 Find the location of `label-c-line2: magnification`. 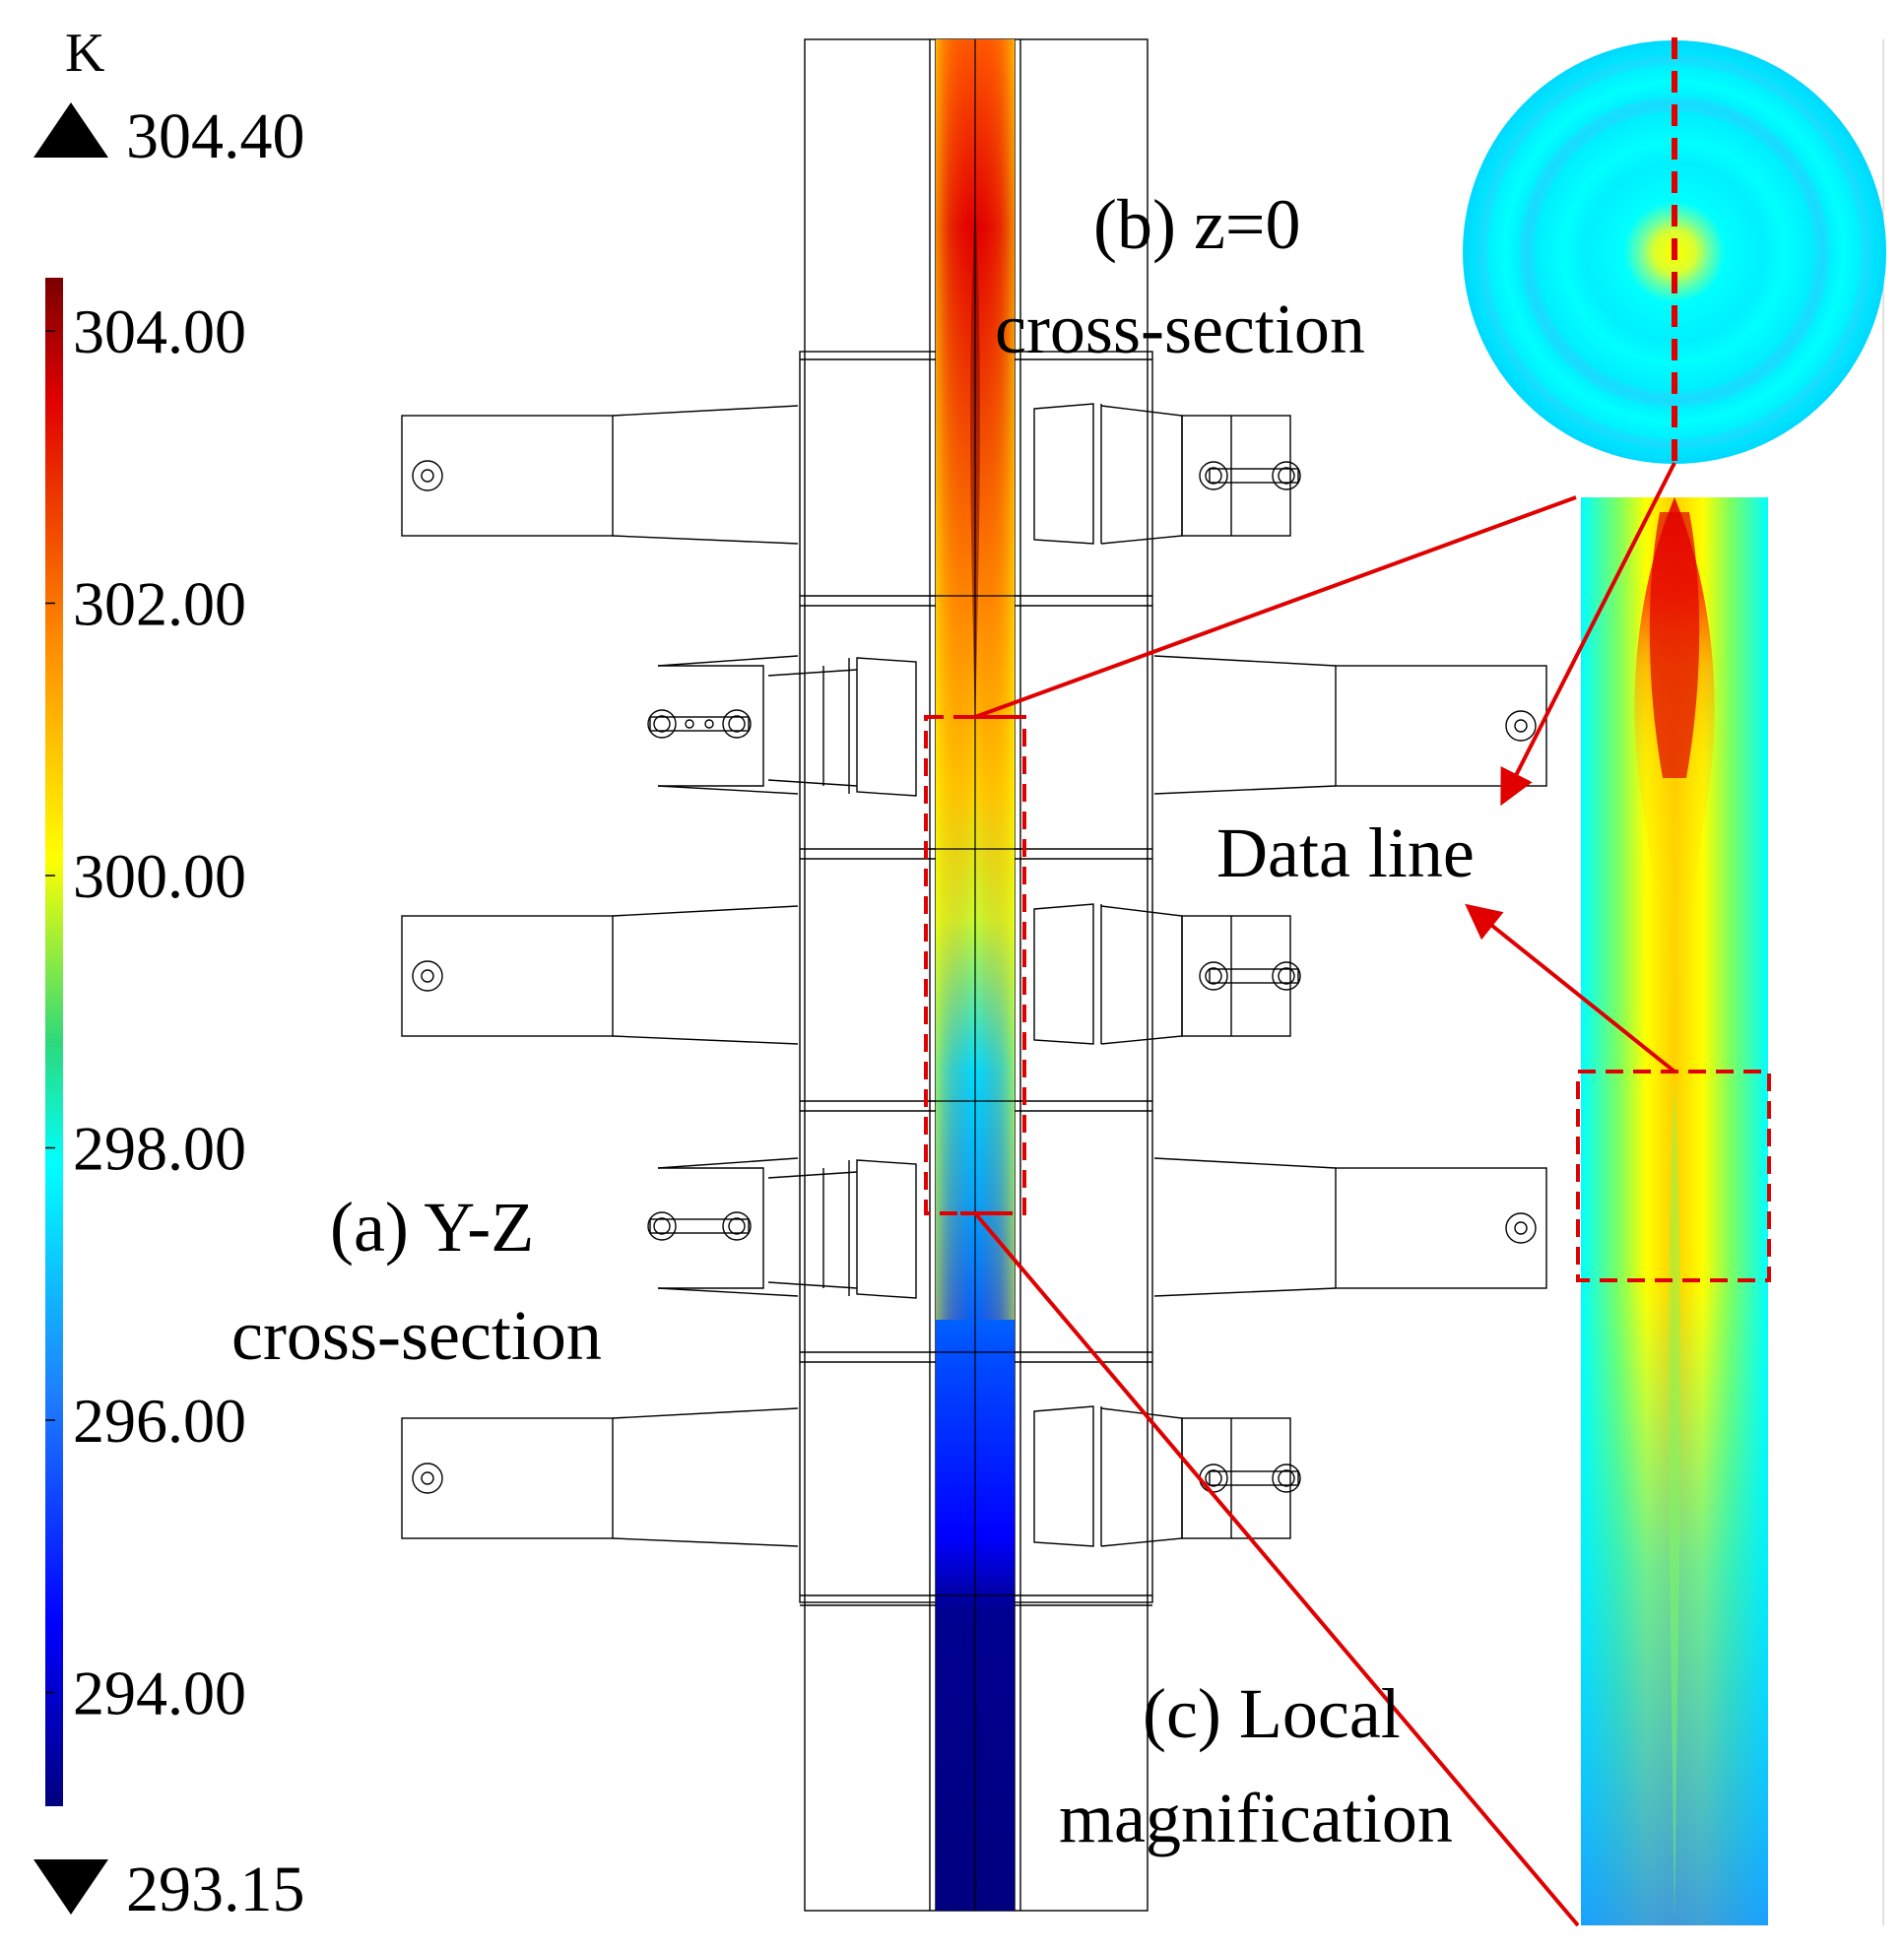

label-c-line2: magnification is located at coordinates (1256, 1818).